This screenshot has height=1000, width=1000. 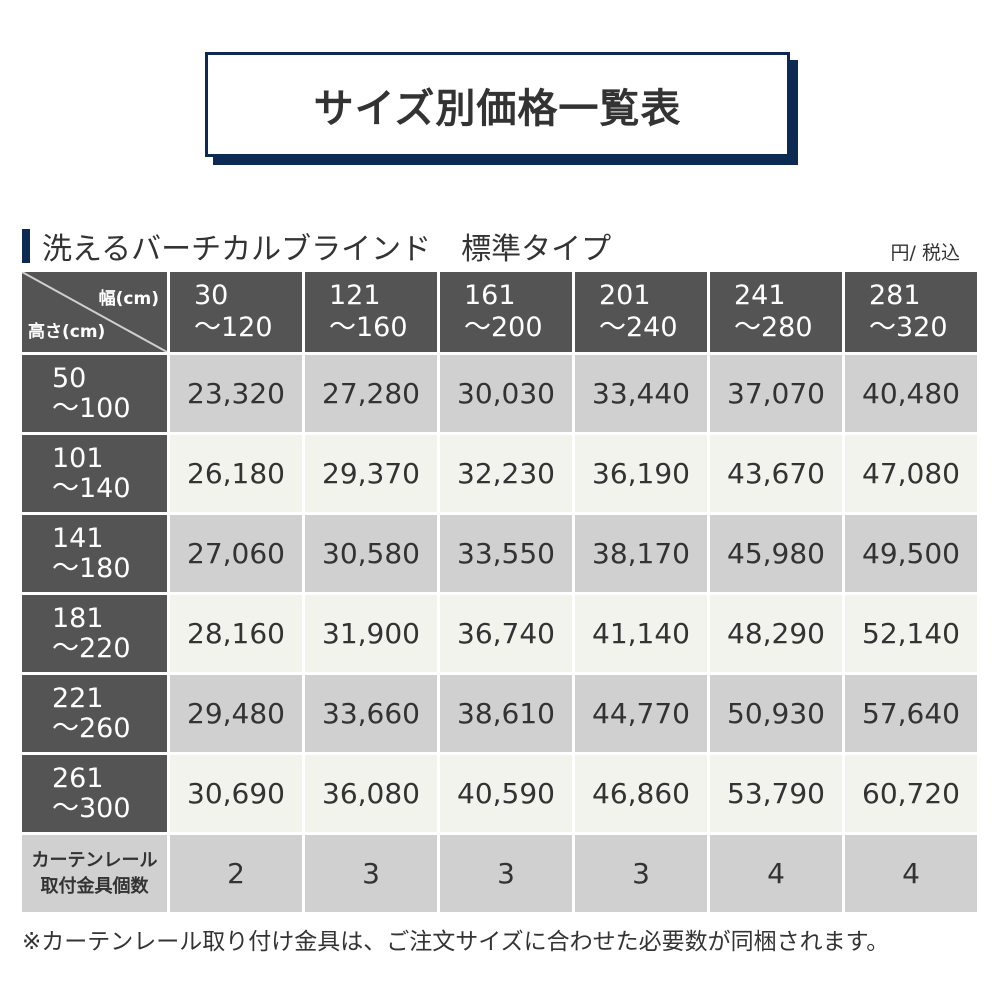 What do you see at coordinates (91, 408) in the screenshot?
I see `height-to: ～100` at bounding box center [91, 408].